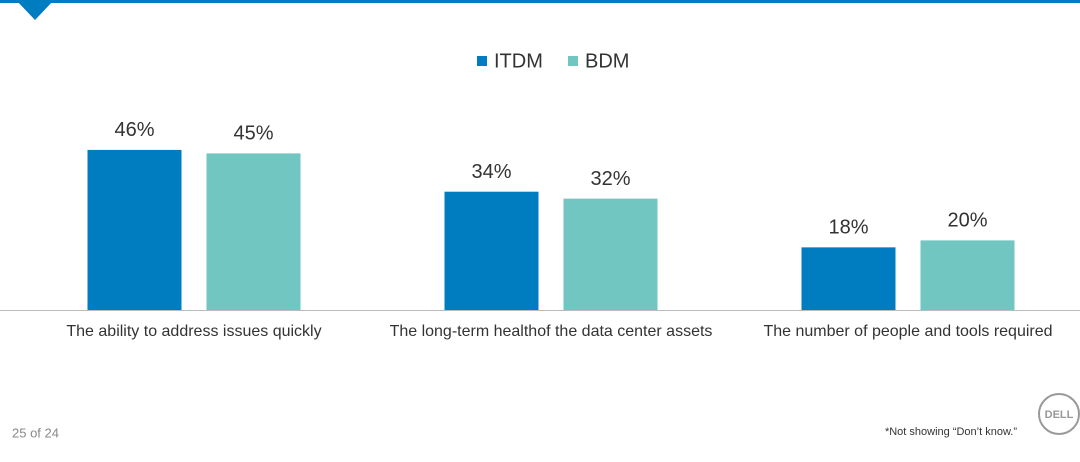 The width and height of the screenshot is (1080, 462). Describe the element at coordinates (907, 331) in the screenshot. I see `category-label: The number of people and tools required` at that location.